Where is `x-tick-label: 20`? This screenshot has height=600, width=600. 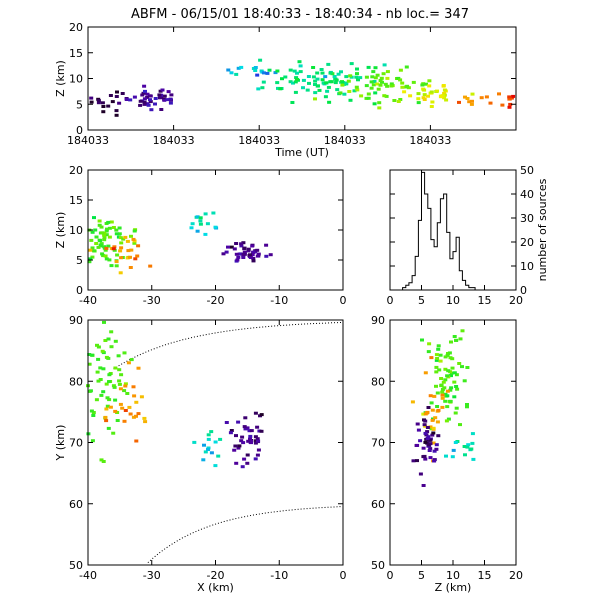 x-tick-label: 20 is located at coordinates (516, 575).